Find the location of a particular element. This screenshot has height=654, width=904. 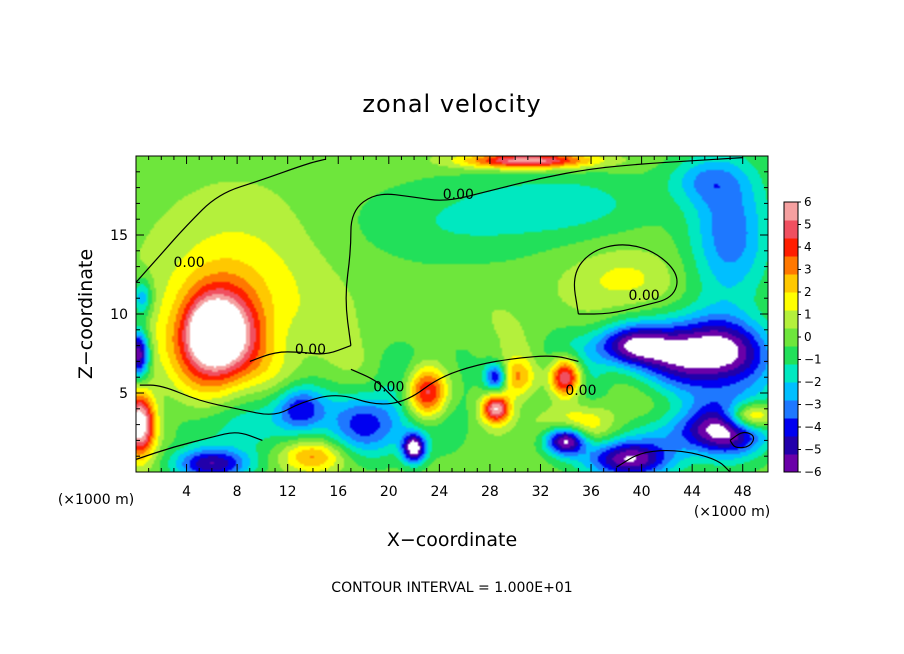

x-tick-label: 32 is located at coordinates (541, 492).